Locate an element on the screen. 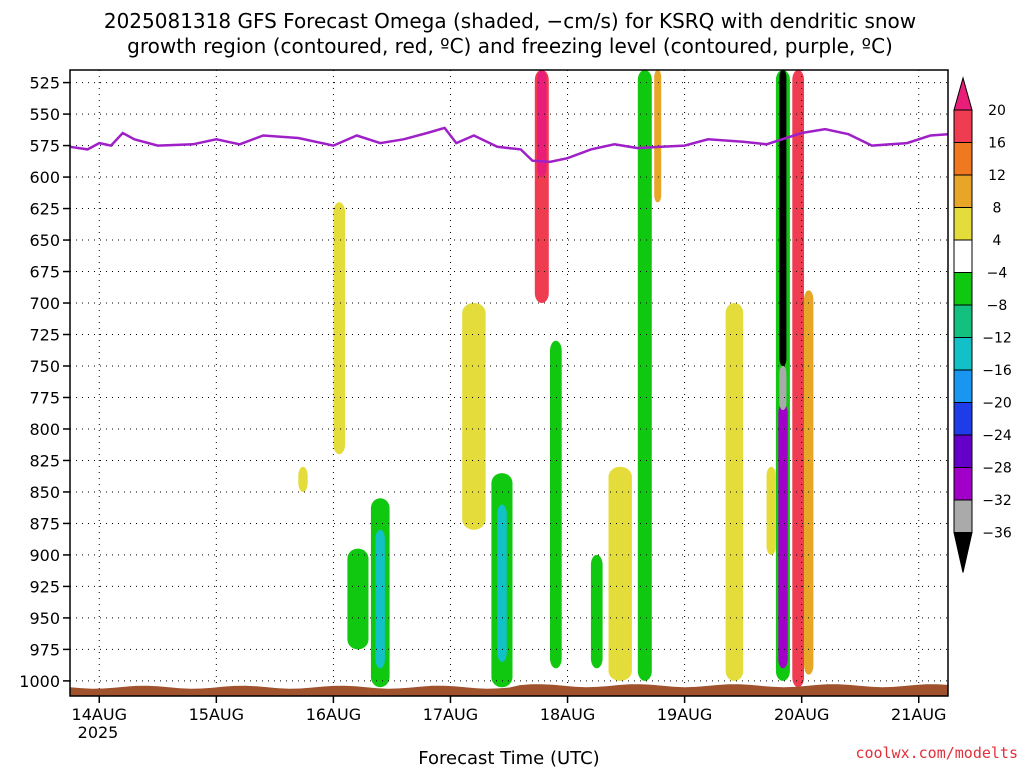 The height and width of the screenshot is (768, 1024). y-tick-label: 950 is located at coordinates (44, 618).